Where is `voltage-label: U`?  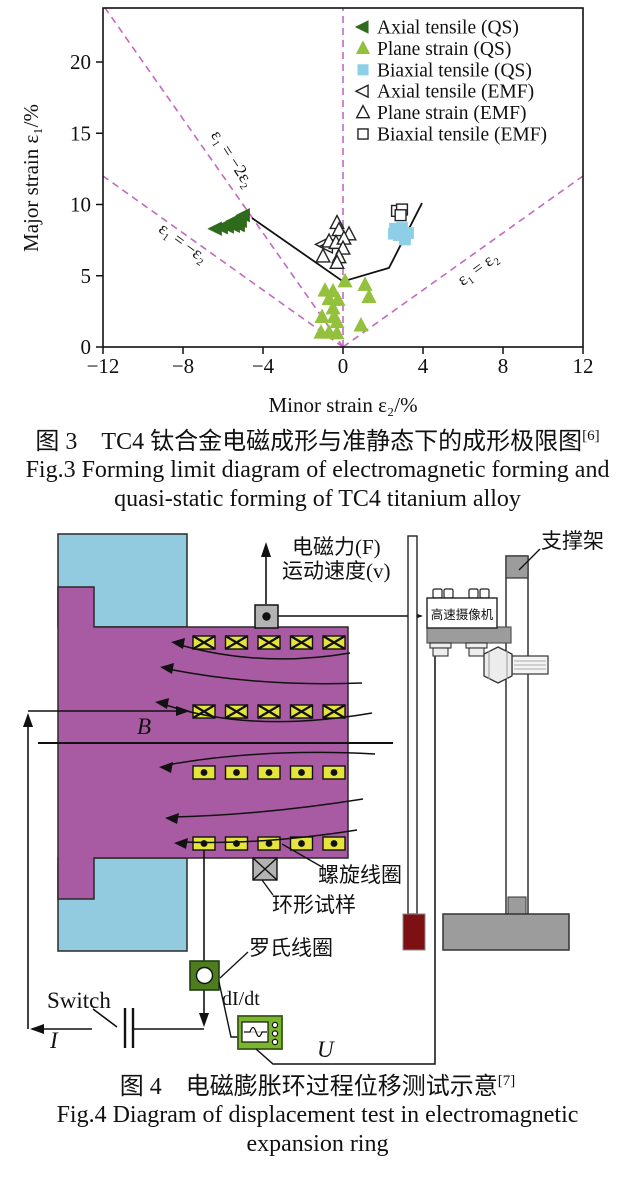 voltage-label: U is located at coordinates (326, 1049).